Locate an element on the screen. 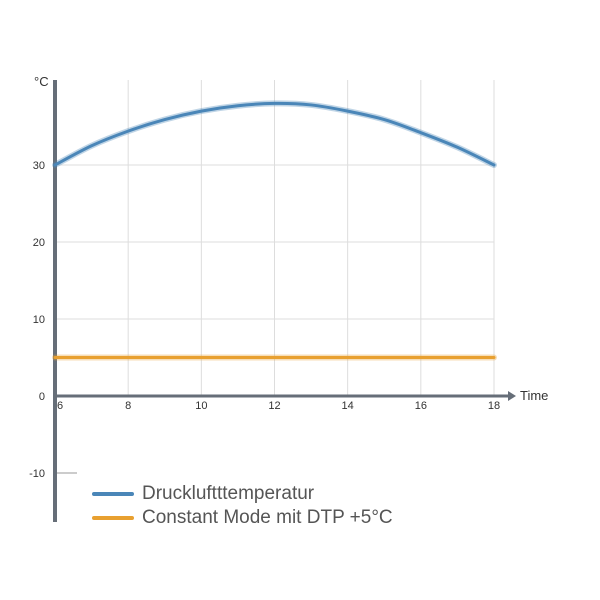 The width and height of the screenshot is (600, 600). x-tick-label: 6 is located at coordinates (60, 406).